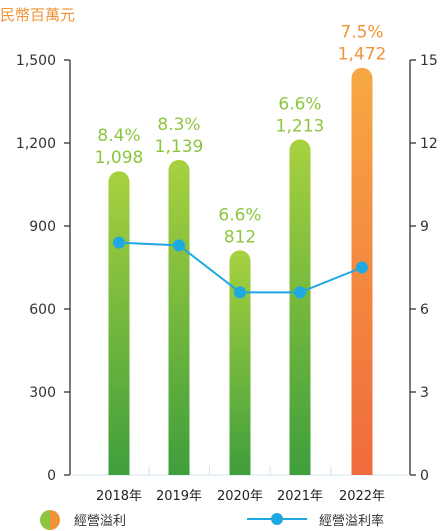 The height and width of the screenshot is (531, 441). What do you see at coordinates (424, 476) in the screenshot?
I see `right-tick-label: 0` at bounding box center [424, 476].